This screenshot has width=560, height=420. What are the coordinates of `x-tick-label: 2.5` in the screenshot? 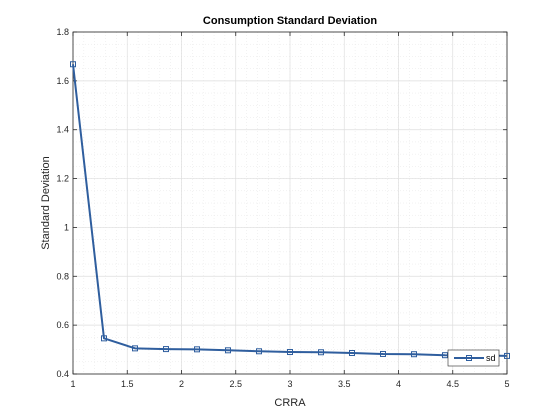 It's located at (235, 384).